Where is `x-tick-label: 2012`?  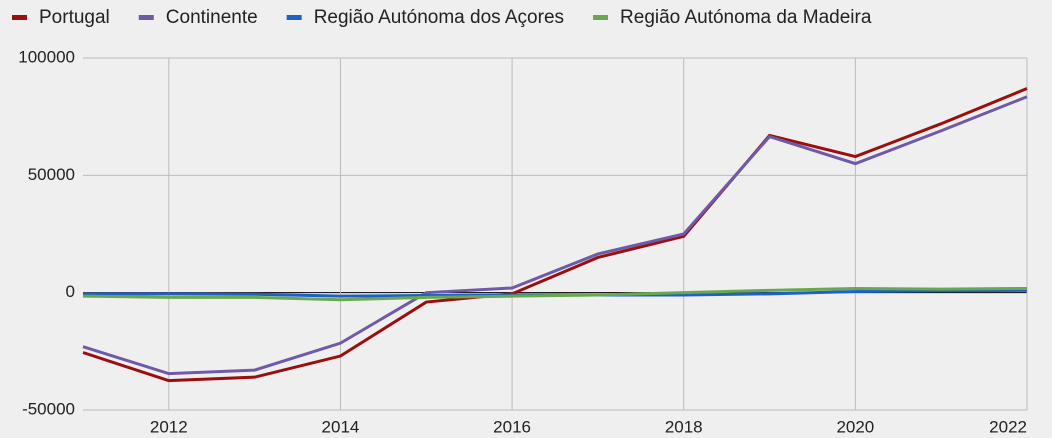
x-tick-label: 2012 is located at coordinates (169, 426).